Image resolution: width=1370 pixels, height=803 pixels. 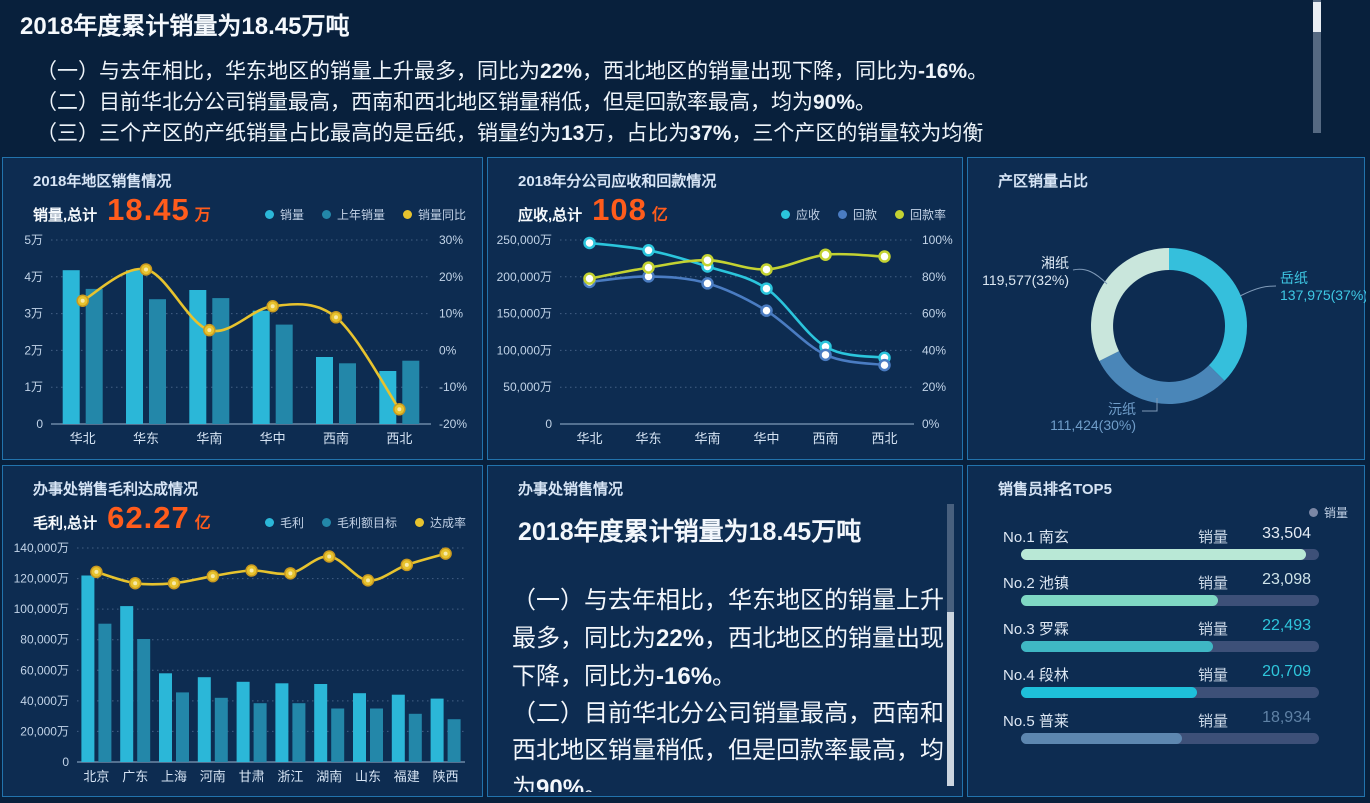 What do you see at coordinates (434, 214) in the screenshot?
I see `legend-item-销量同比: 销量同比` at bounding box center [434, 214].